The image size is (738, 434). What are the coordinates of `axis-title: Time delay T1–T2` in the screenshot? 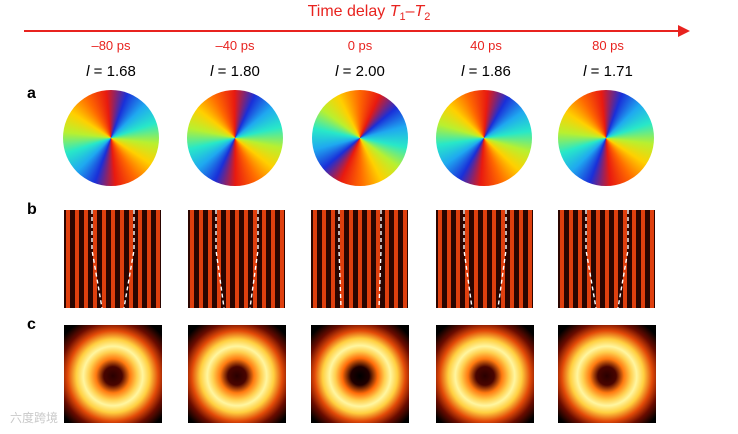 It's located at (369, 13).